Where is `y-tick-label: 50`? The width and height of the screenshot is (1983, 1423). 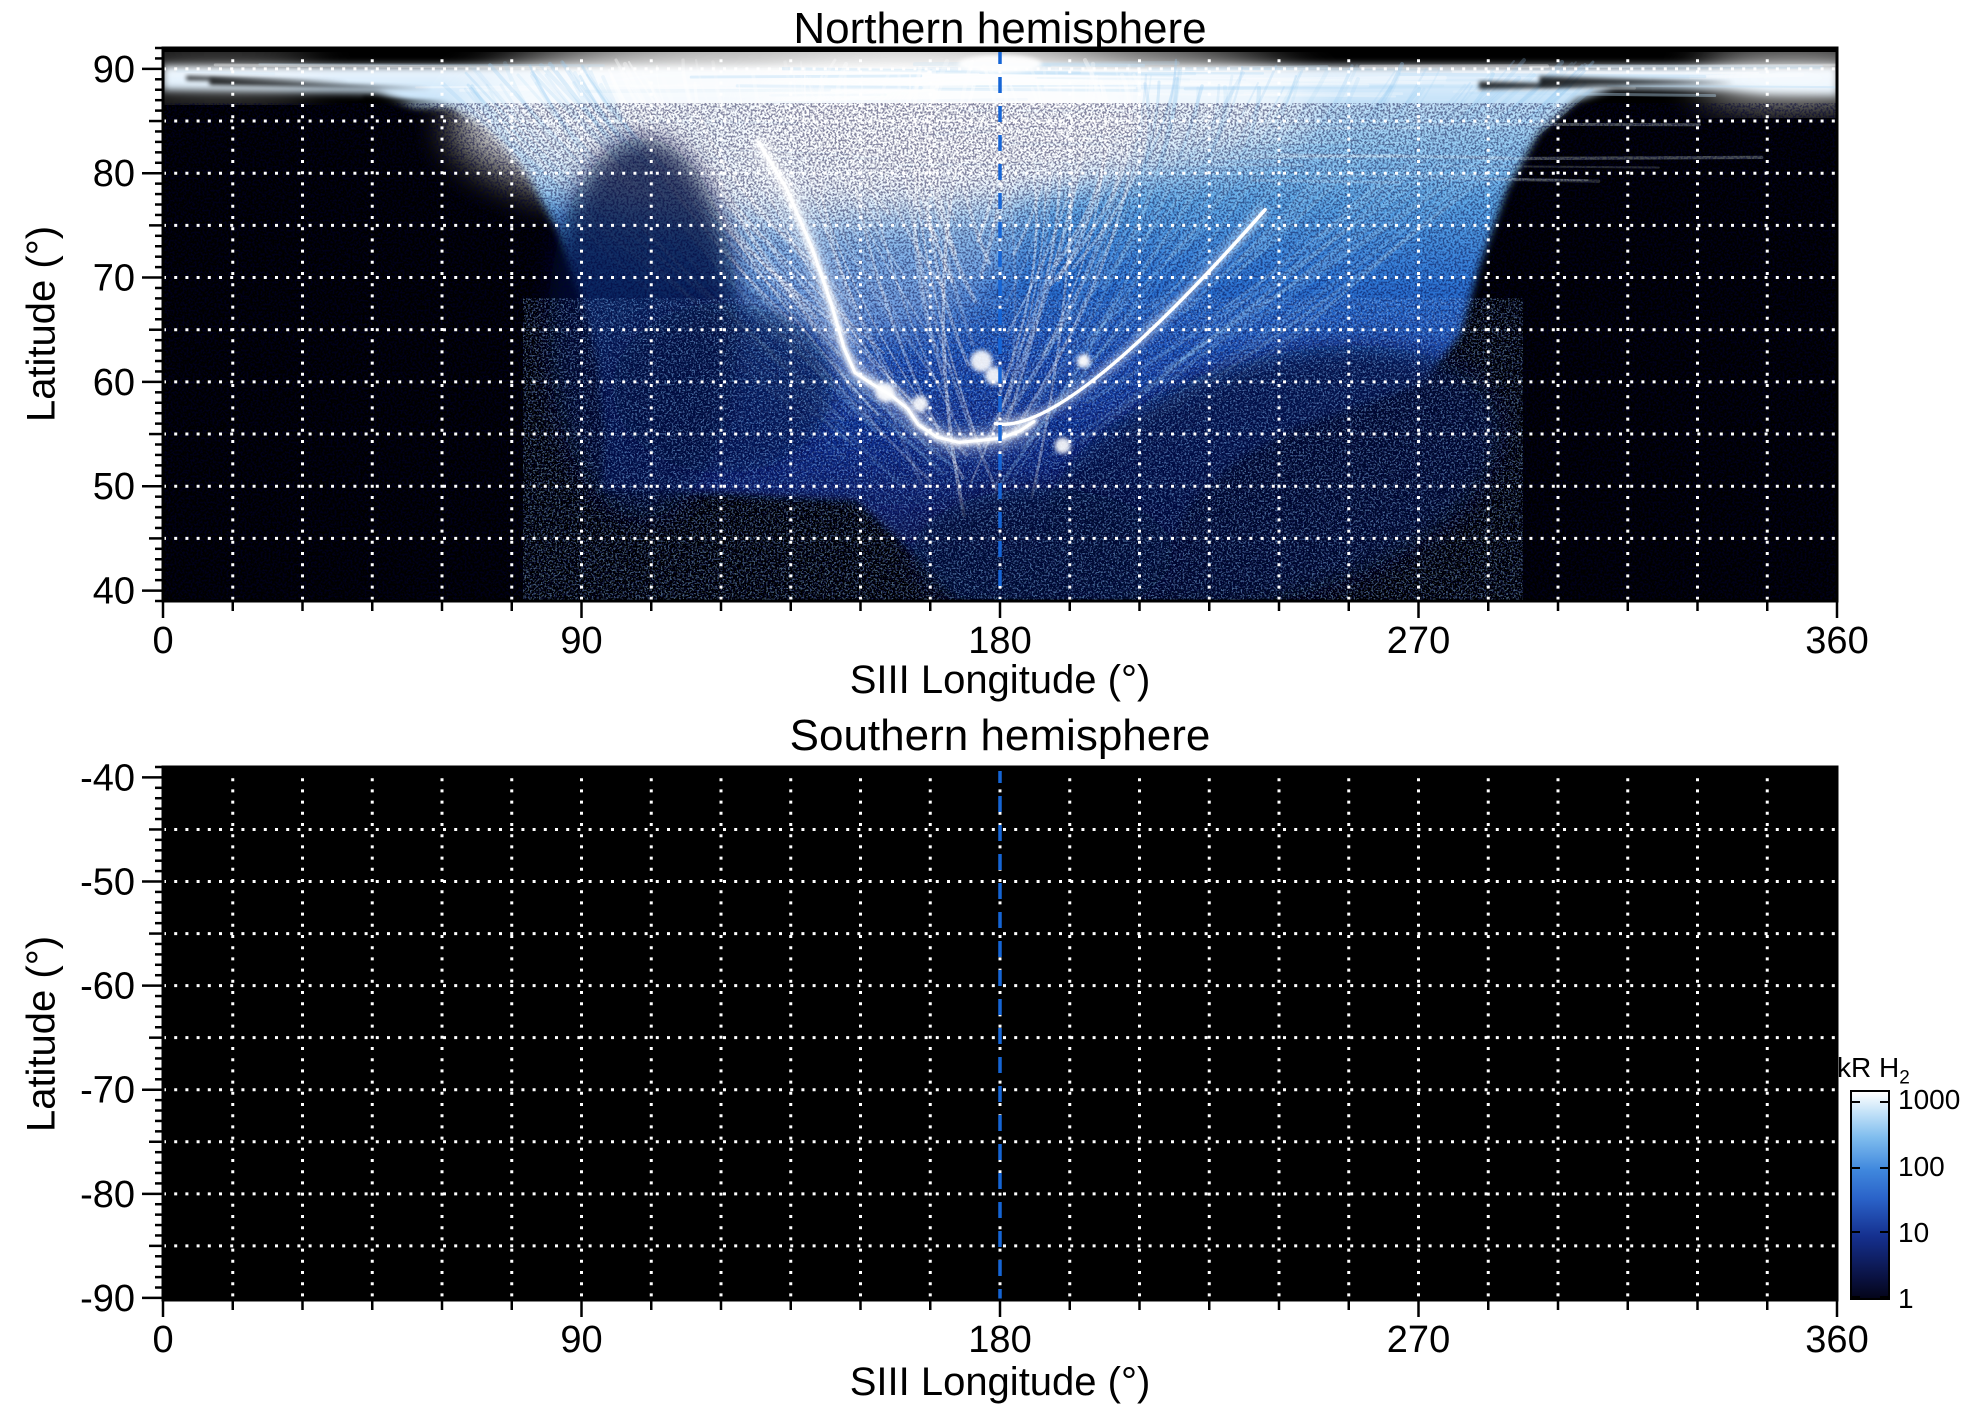
y-tick-label: 50 is located at coordinates (114, 487).